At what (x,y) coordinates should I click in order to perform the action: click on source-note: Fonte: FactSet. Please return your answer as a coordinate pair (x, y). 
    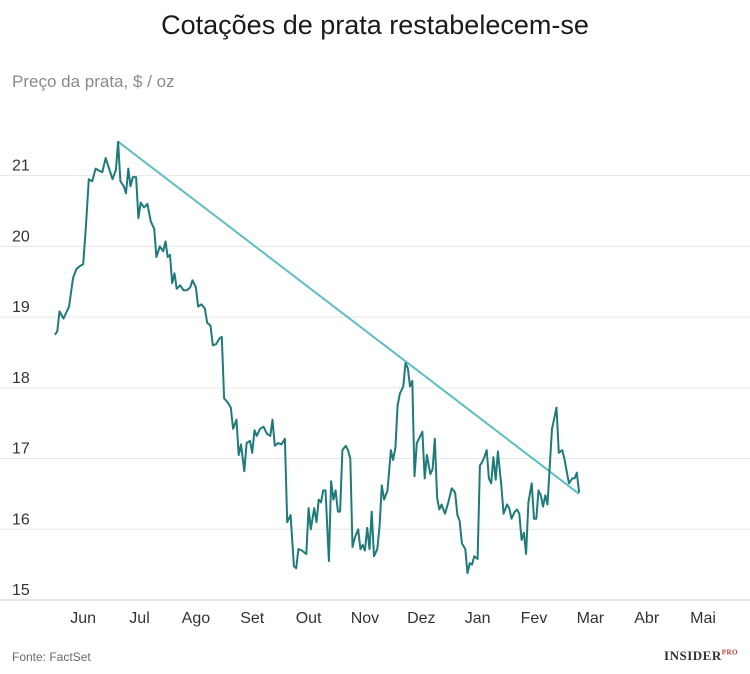
    Looking at the image, I should click on (51, 657).